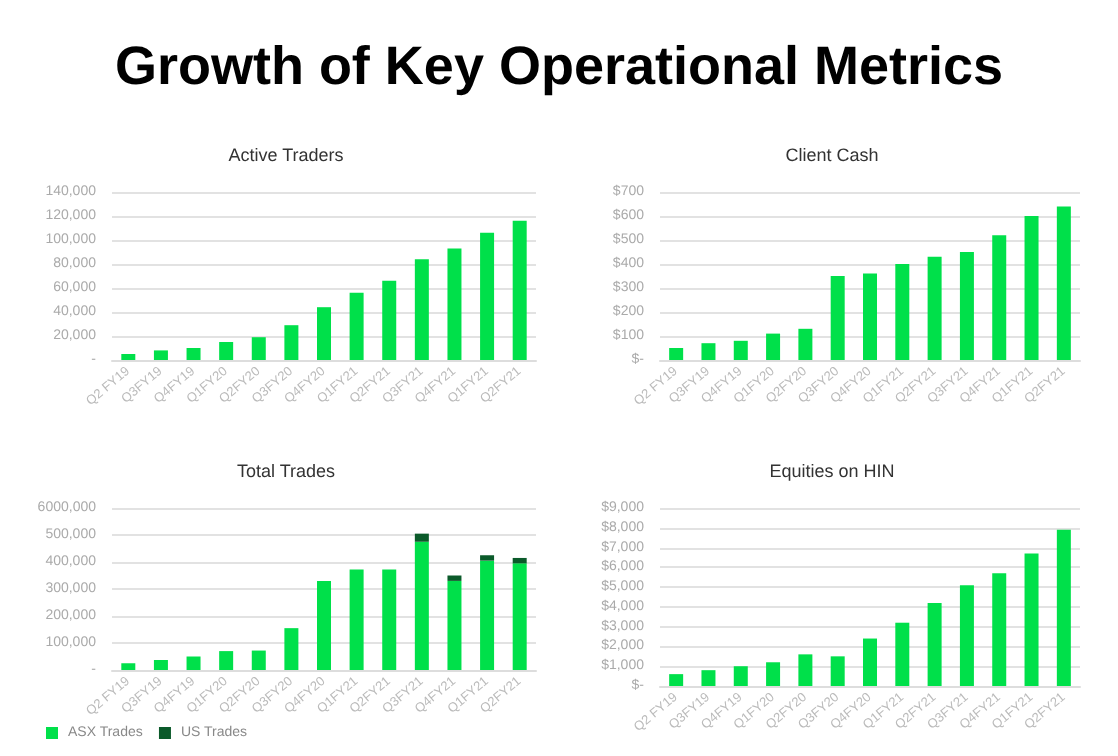 The height and width of the screenshot is (756, 1118). I want to click on chart-title: Equities on HIN, so click(832, 471).